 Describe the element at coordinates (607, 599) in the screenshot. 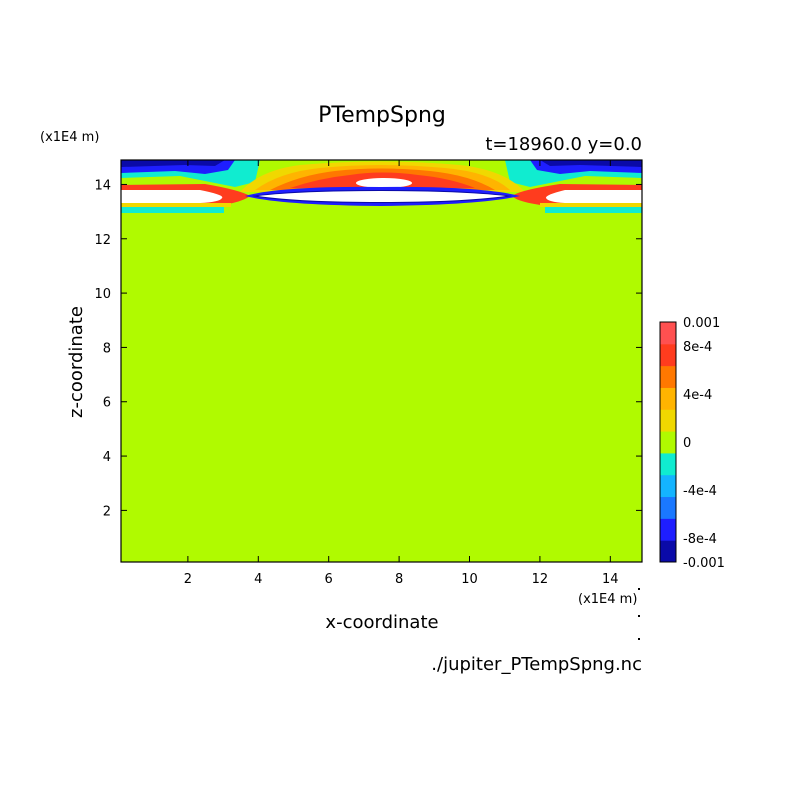

I see `x-unit-label: (x1E4 m)` at that location.